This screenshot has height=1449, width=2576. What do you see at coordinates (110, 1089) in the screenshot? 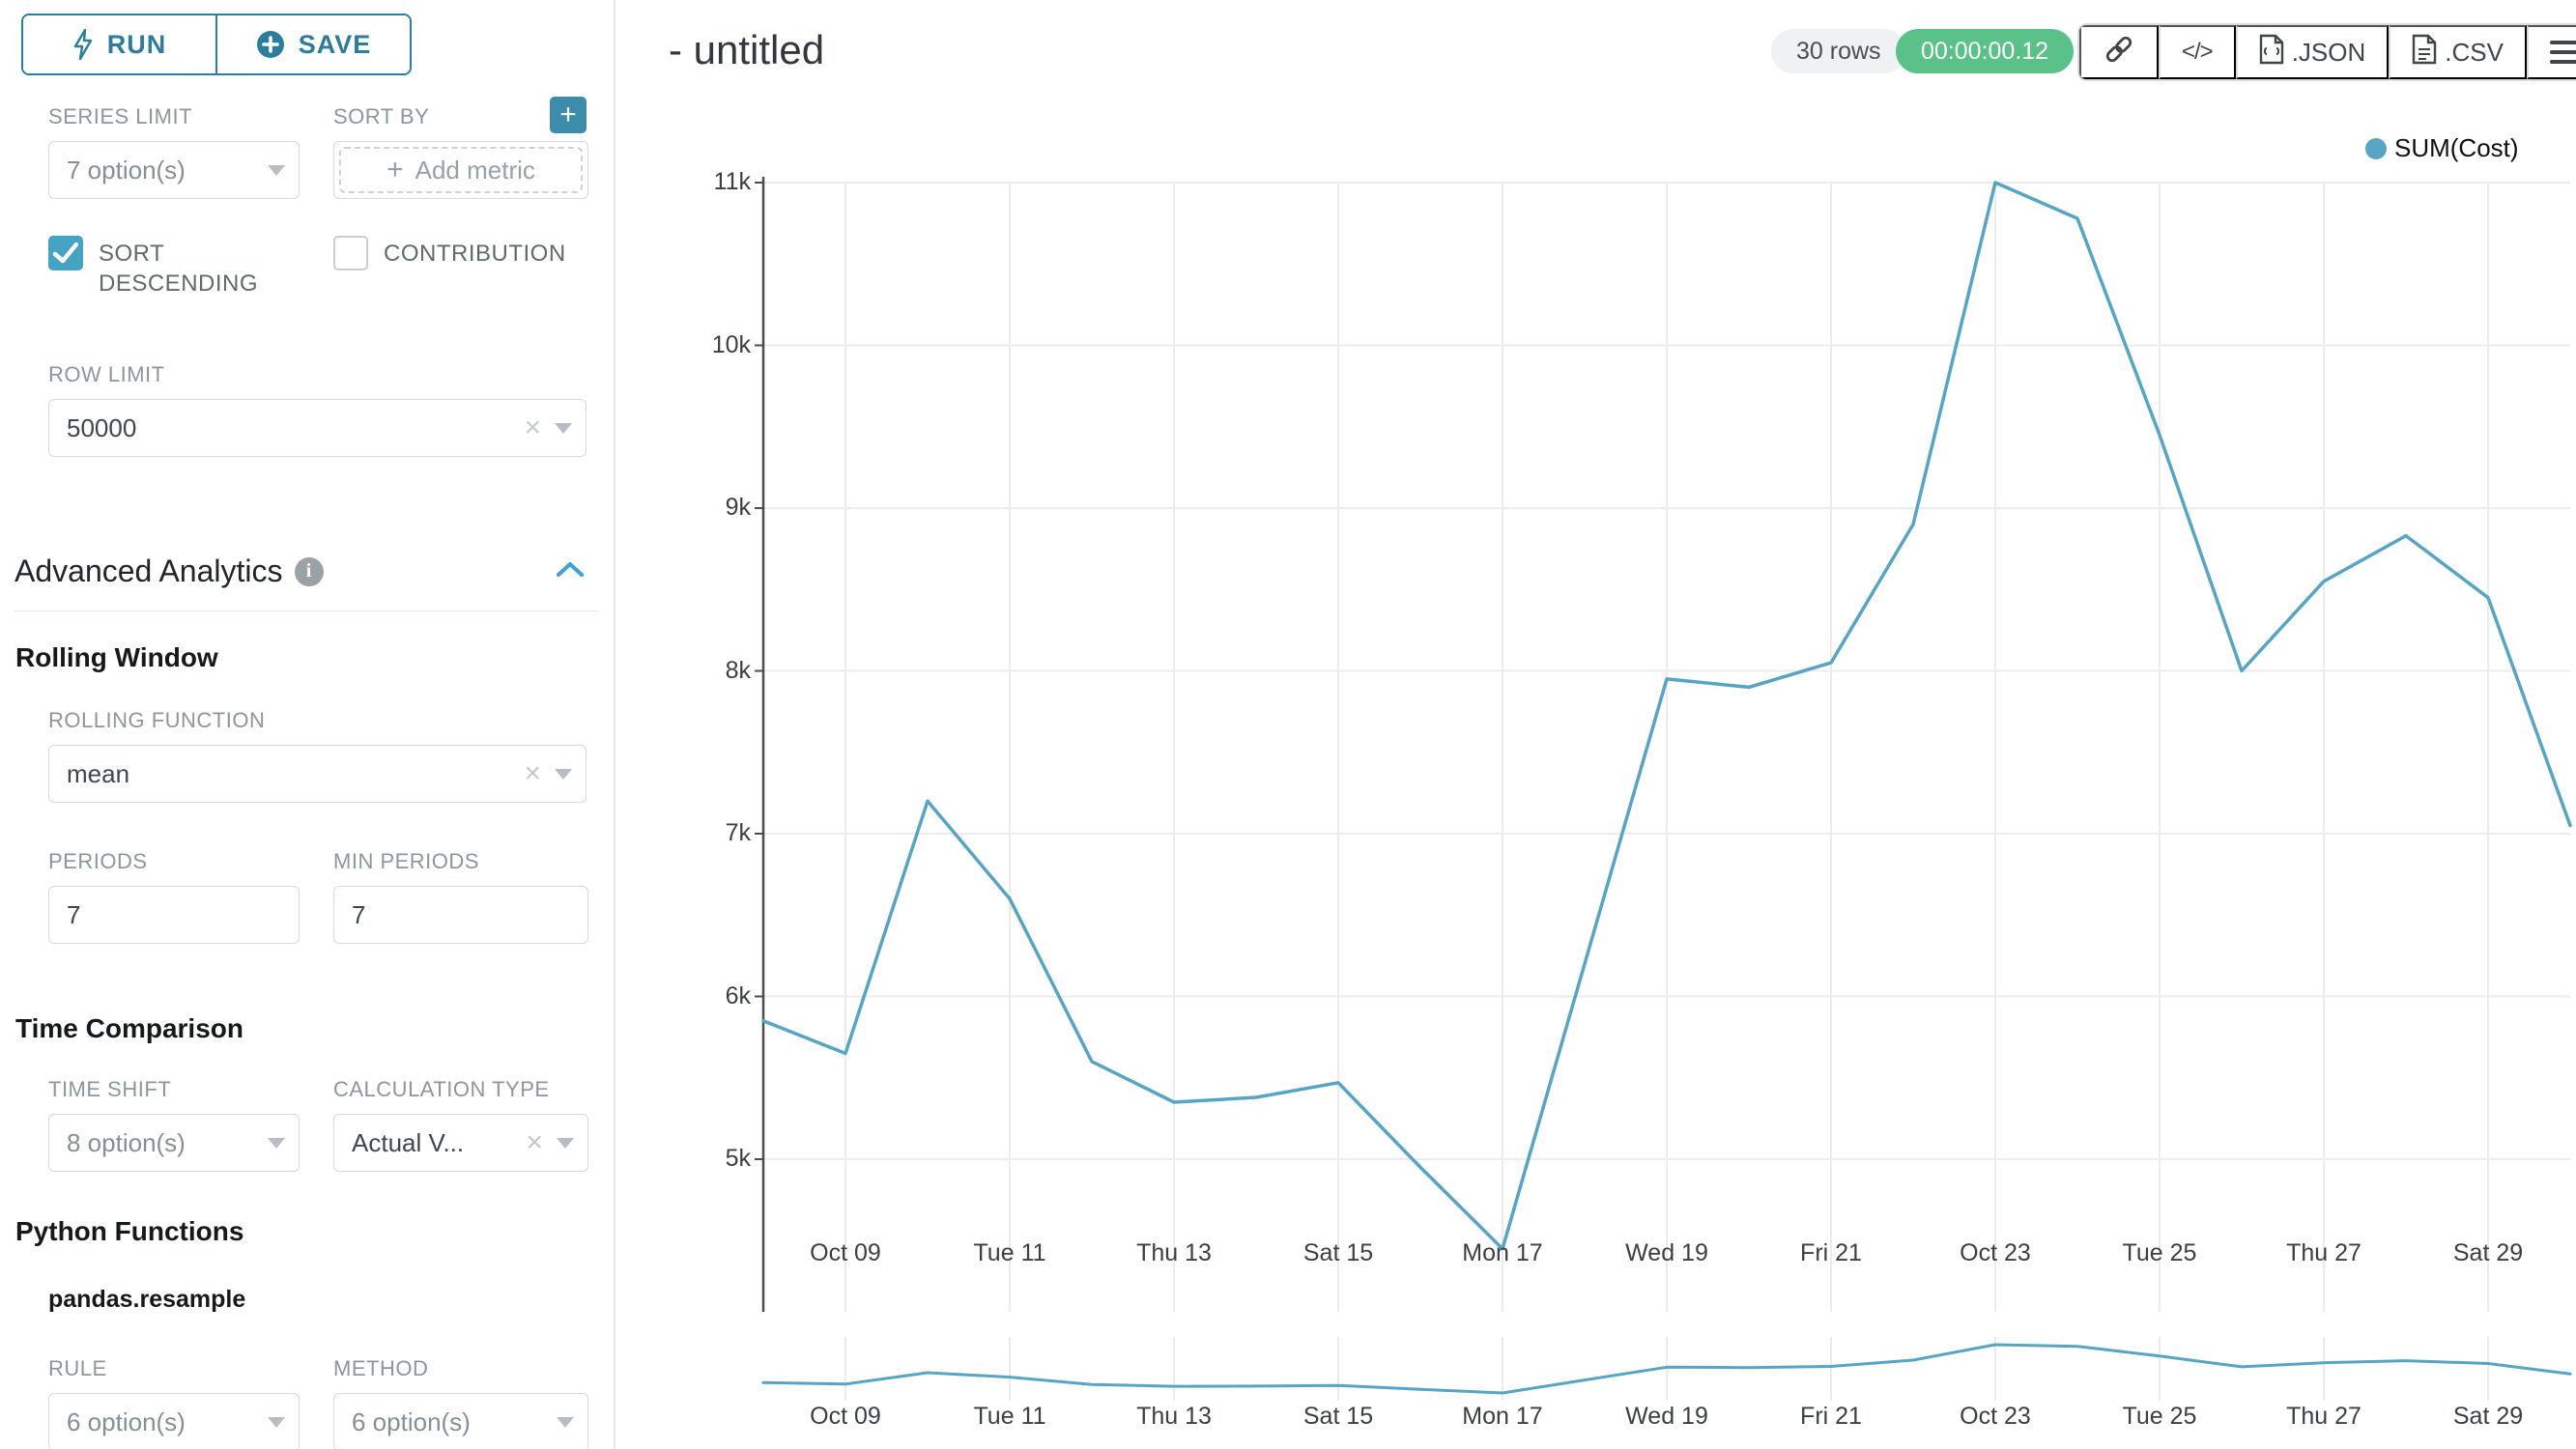
I see `time-shift-label: TIME SHIFT` at bounding box center [110, 1089].